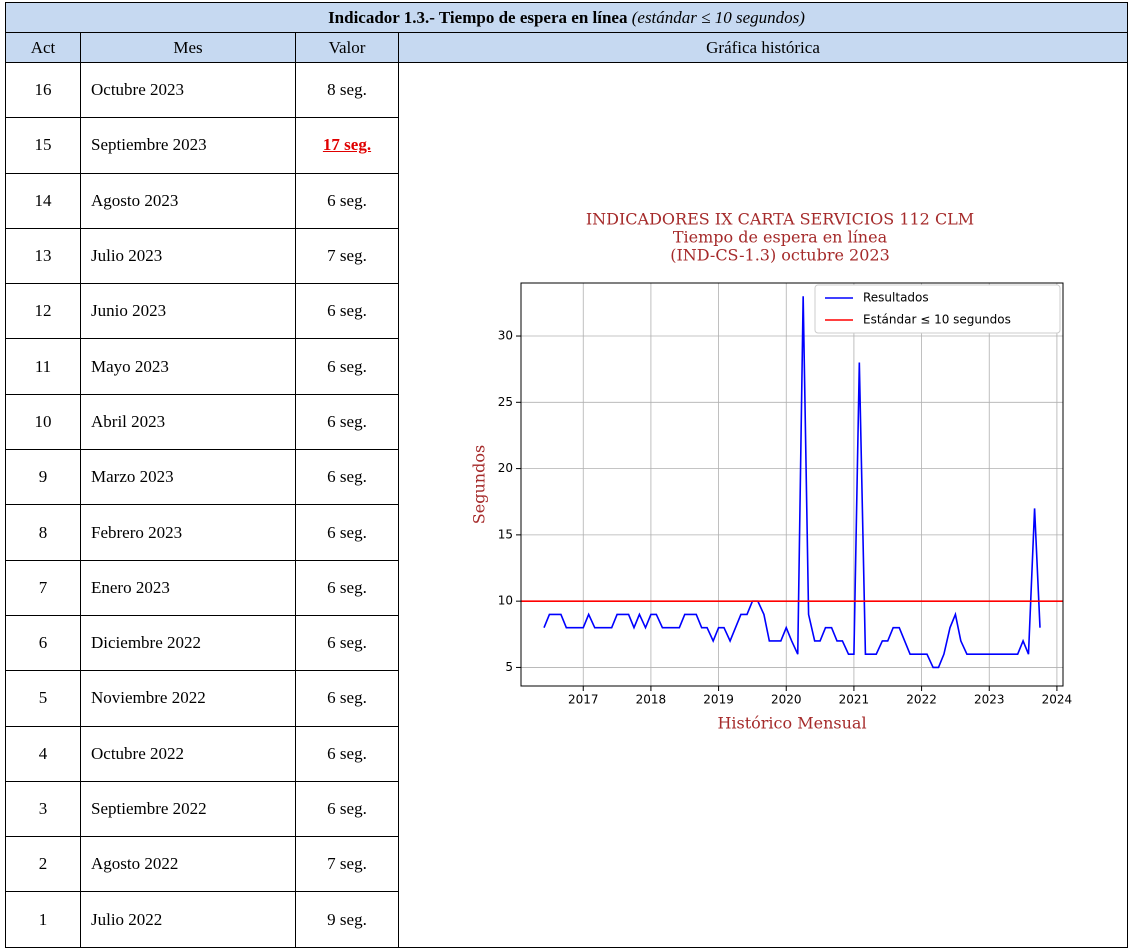  Describe the element at coordinates (43, 90) in the screenshot. I see `act-cell: 16` at that location.